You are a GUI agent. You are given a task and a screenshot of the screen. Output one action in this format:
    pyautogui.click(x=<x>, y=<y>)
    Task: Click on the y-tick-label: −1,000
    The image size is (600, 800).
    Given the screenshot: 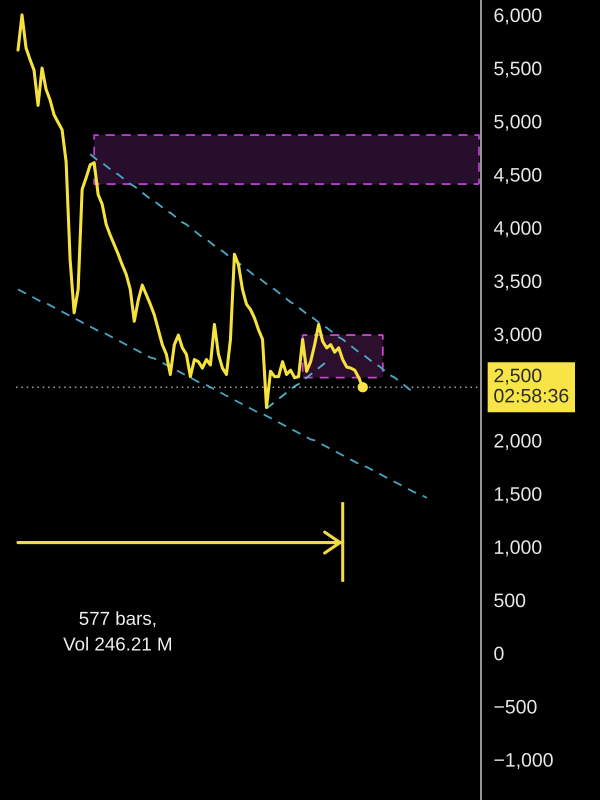 What is the action you would take?
    pyautogui.click(x=523, y=761)
    